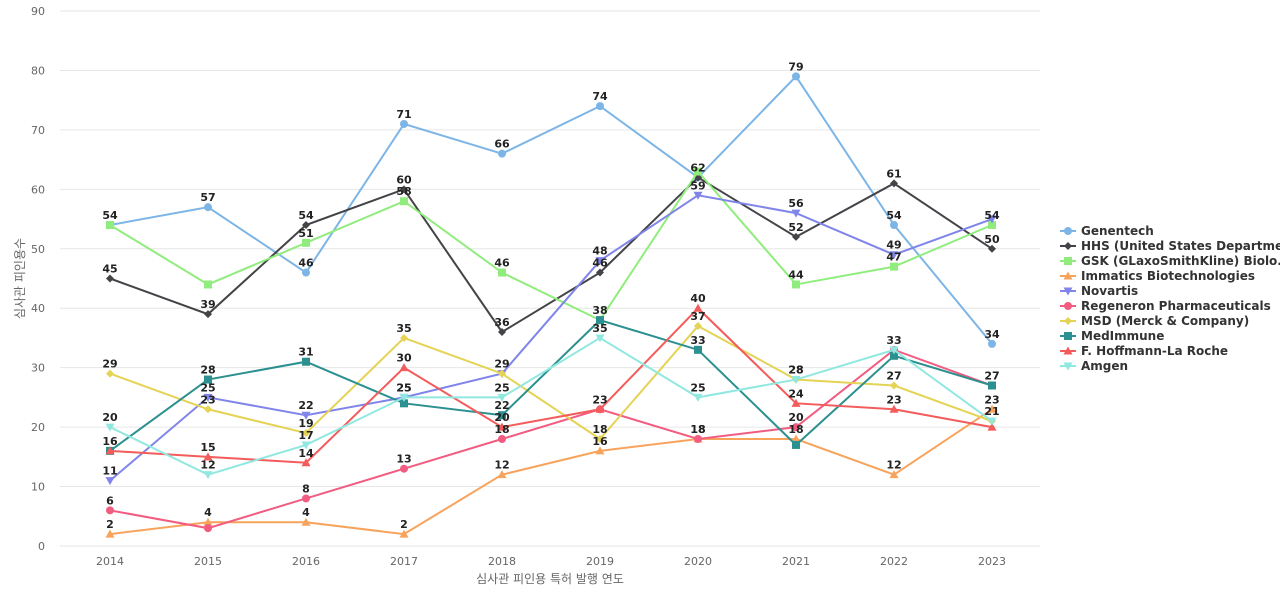 This screenshot has height=600, width=1280. What do you see at coordinates (501, 364) in the screenshot?
I see `data-label: 29` at bounding box center [501, 364].